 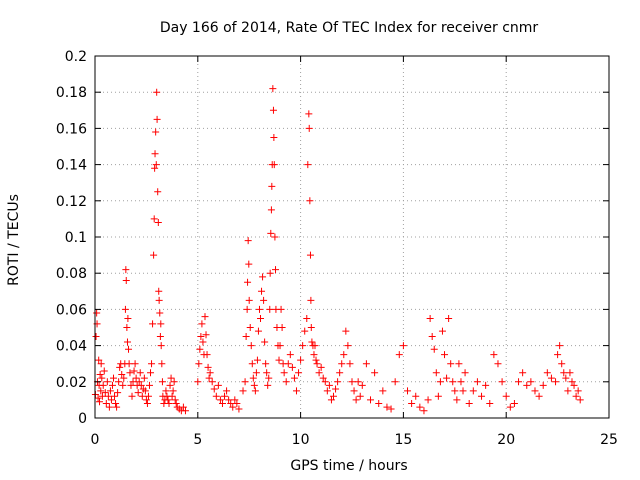 I want to click on x-tick-label: 25, so click(x=609, y=440).